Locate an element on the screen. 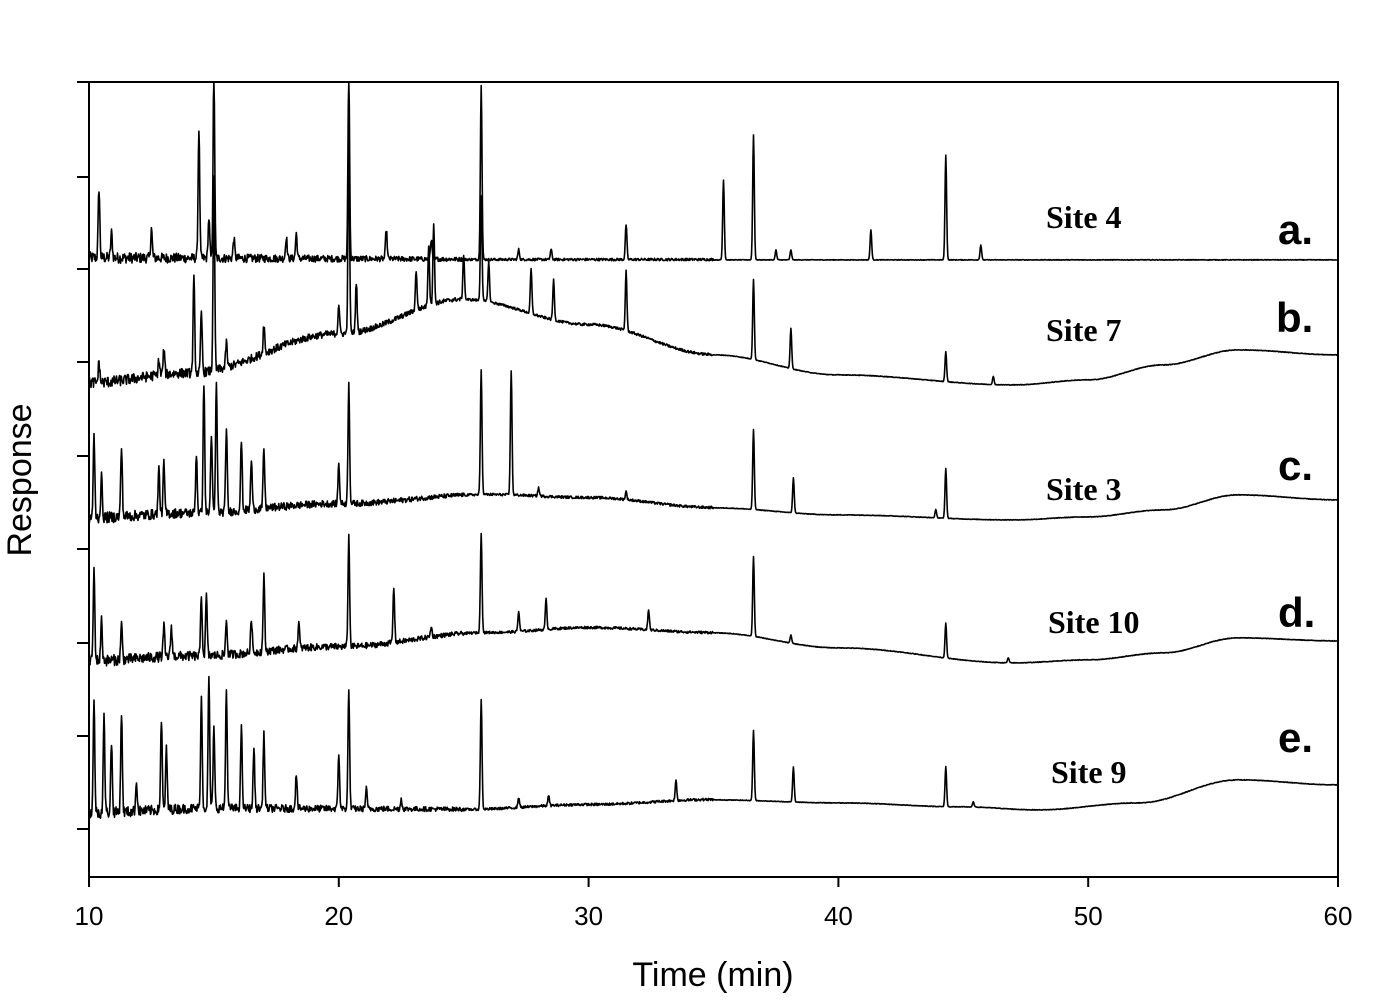  series-site-label: Site 10 is located at coordinates (1094, 622).